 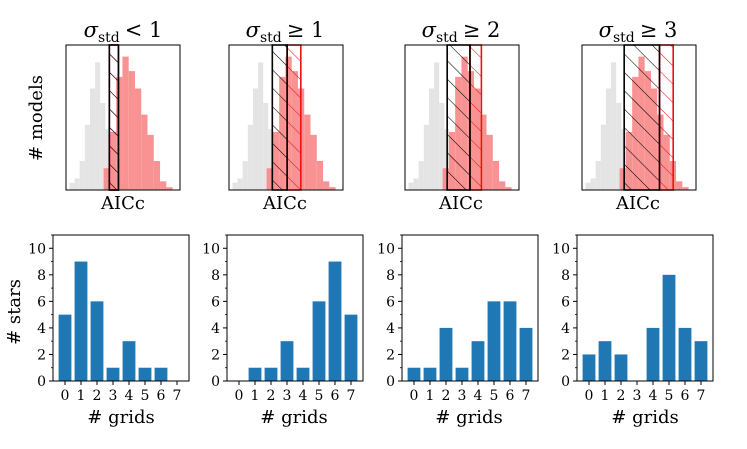 What do you see at coordinates (644, 417) in the screenshot?
I see `bottom-xlabel-4: # grids` at bounding box center [644, 417].